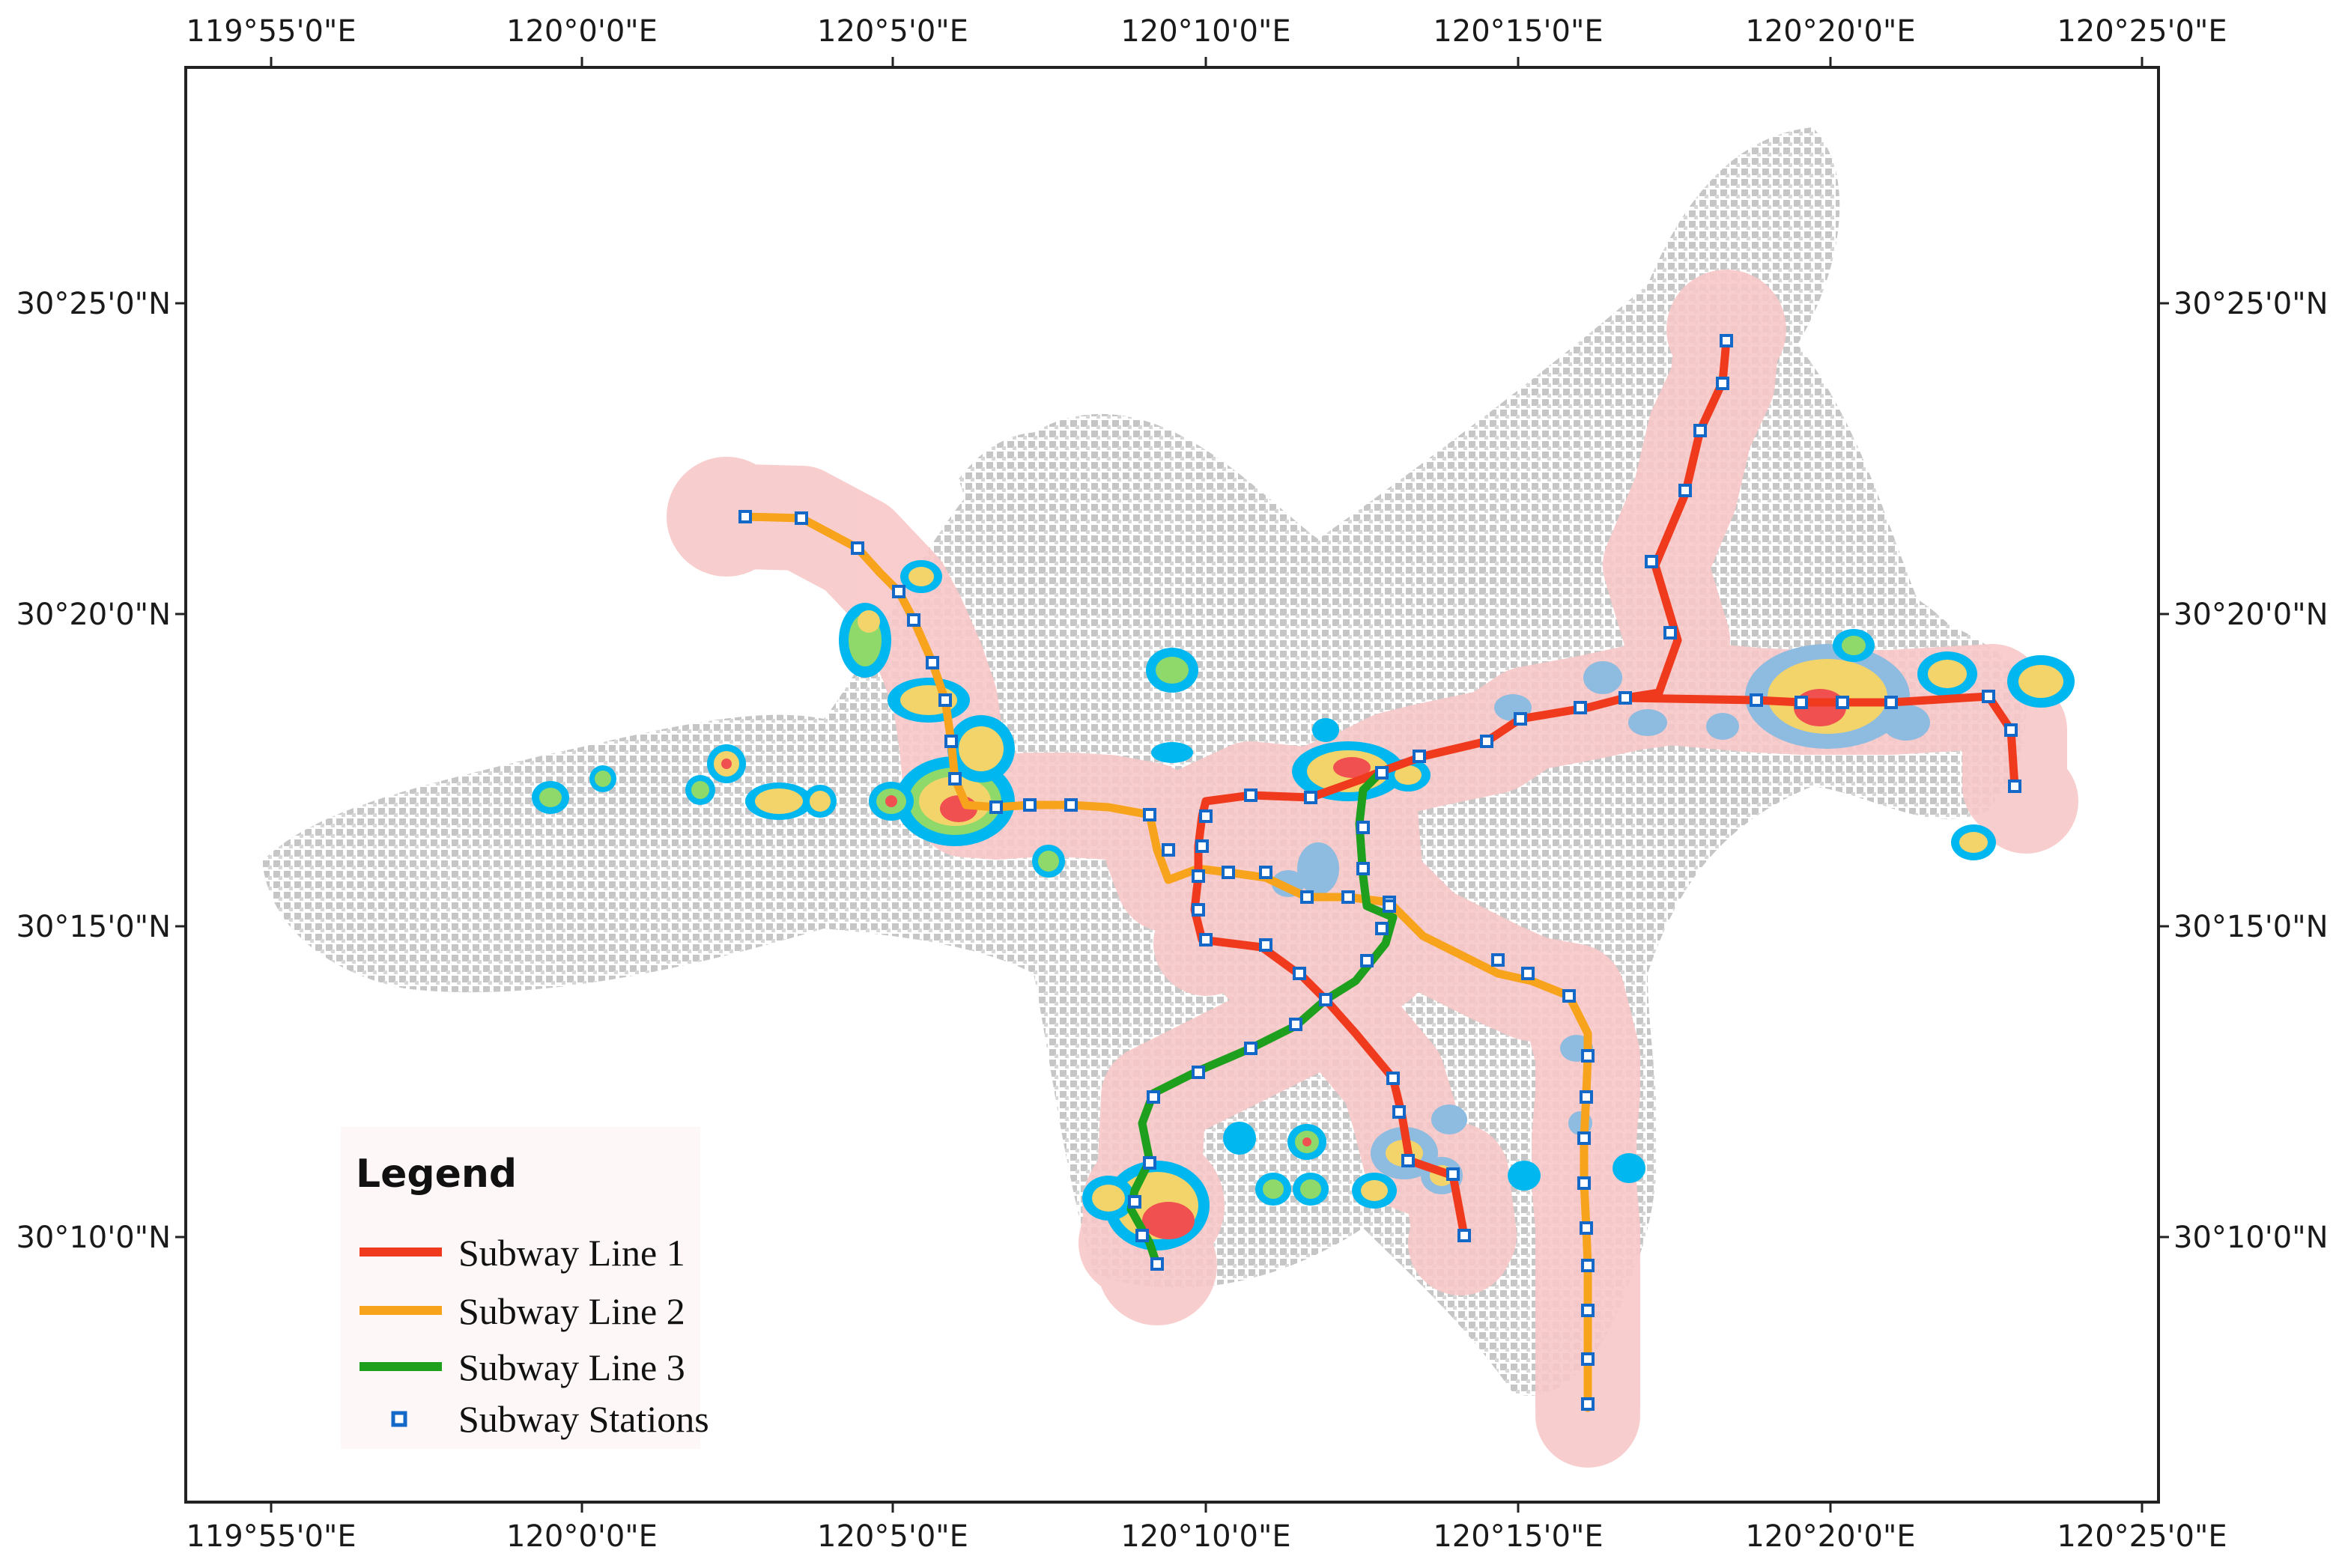  I want to click on y-tick-label: 30°20'0"N, so click(2251, 615).